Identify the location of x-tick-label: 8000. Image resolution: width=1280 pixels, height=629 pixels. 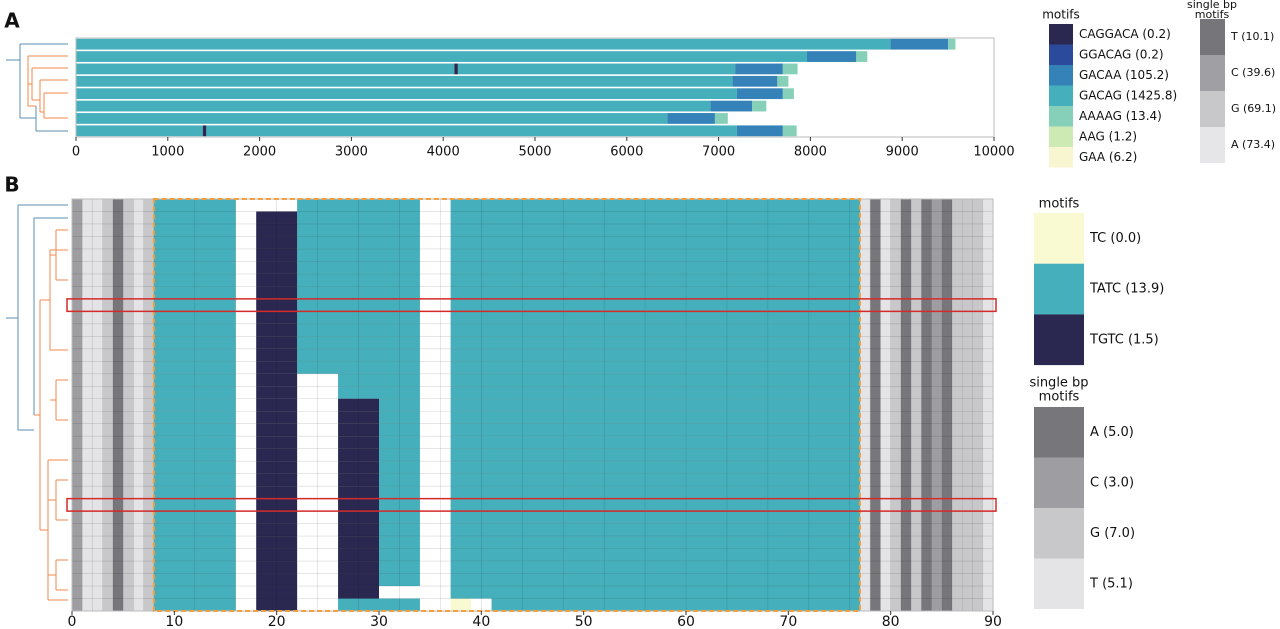
(810, 152).